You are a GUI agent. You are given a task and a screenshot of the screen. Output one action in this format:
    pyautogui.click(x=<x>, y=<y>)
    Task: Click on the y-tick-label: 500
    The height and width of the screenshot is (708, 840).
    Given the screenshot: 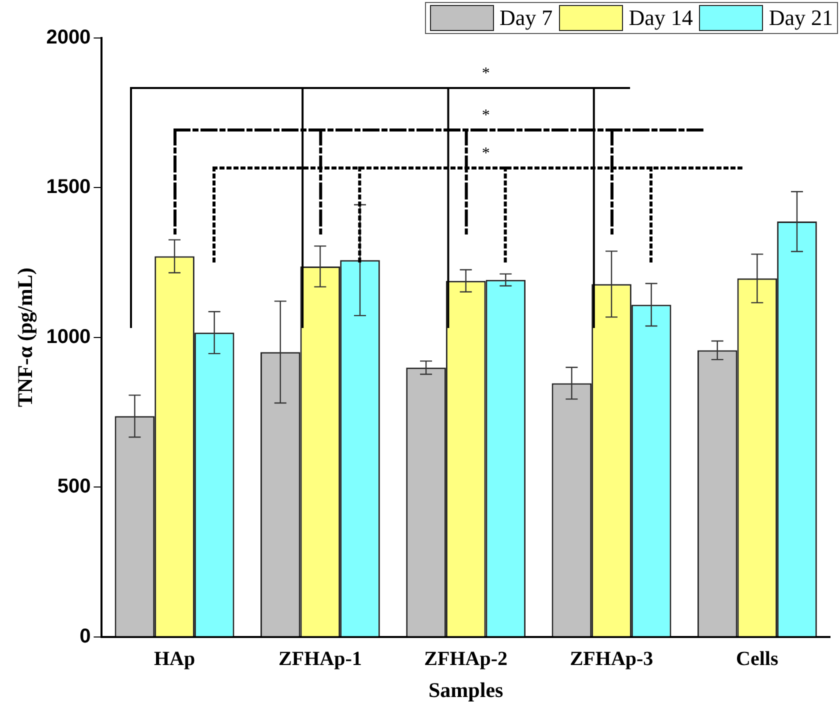 What is the action you would take?
    pyautogui.click(x=74, y=487)
    